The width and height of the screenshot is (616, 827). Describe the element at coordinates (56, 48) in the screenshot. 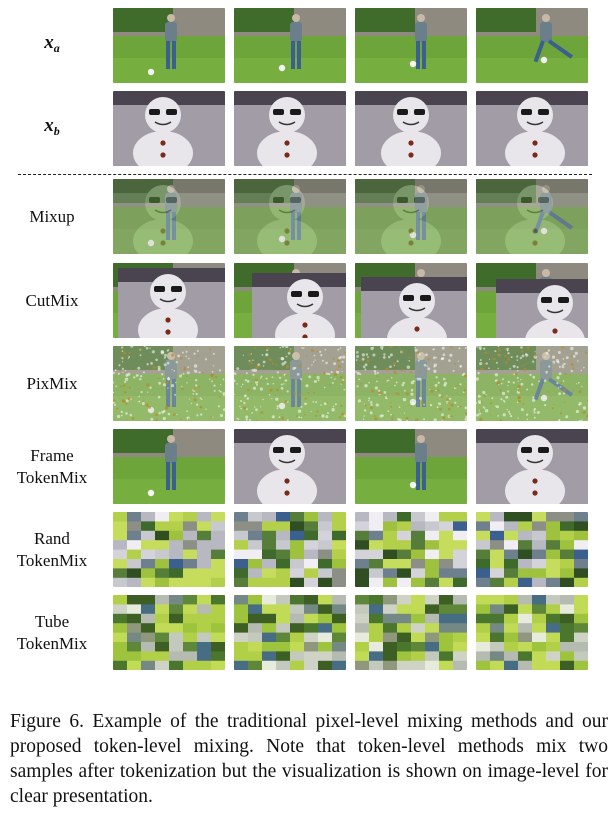

I see `row-label-subscript: a` at that location.